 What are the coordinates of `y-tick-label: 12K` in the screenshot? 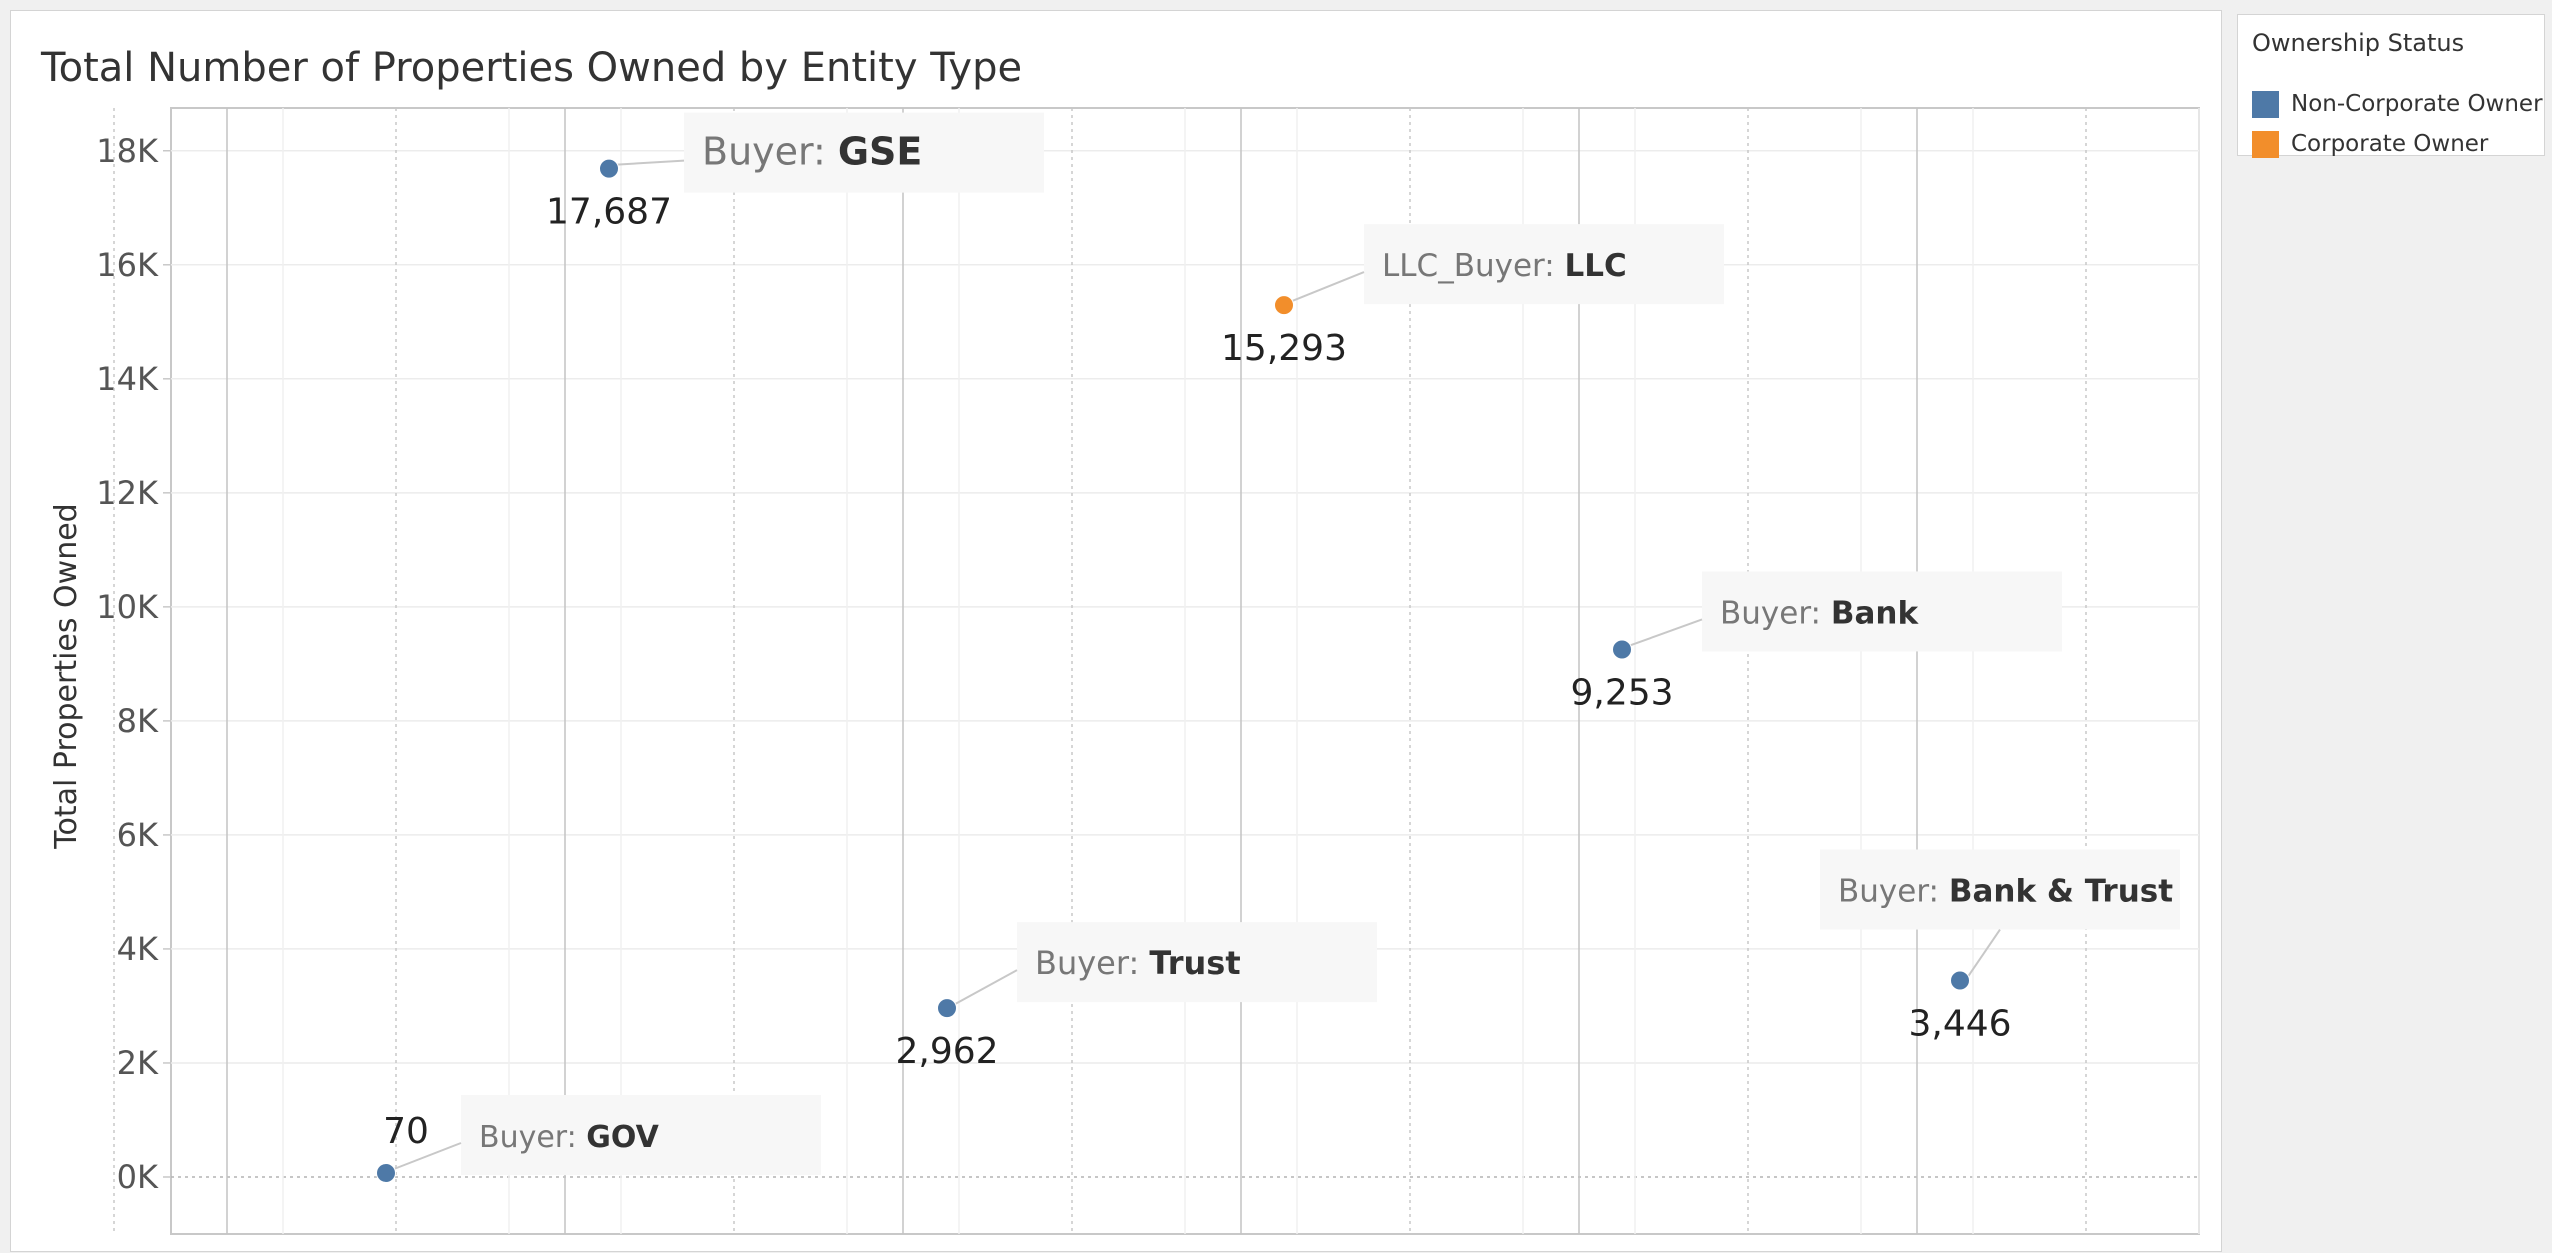 It's located at (127, 493).